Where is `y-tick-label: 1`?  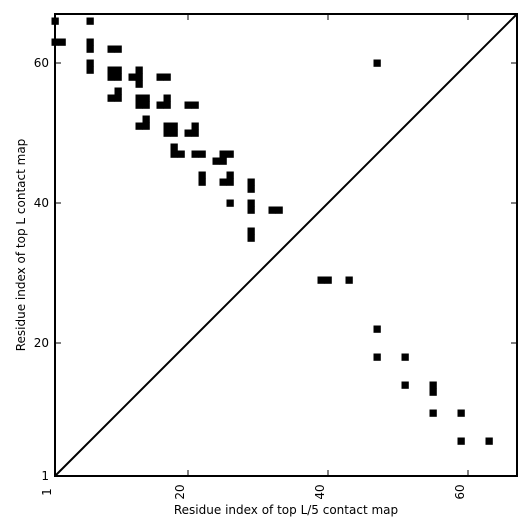
y-tick-label: 1 is located at coordinates (45, 476).